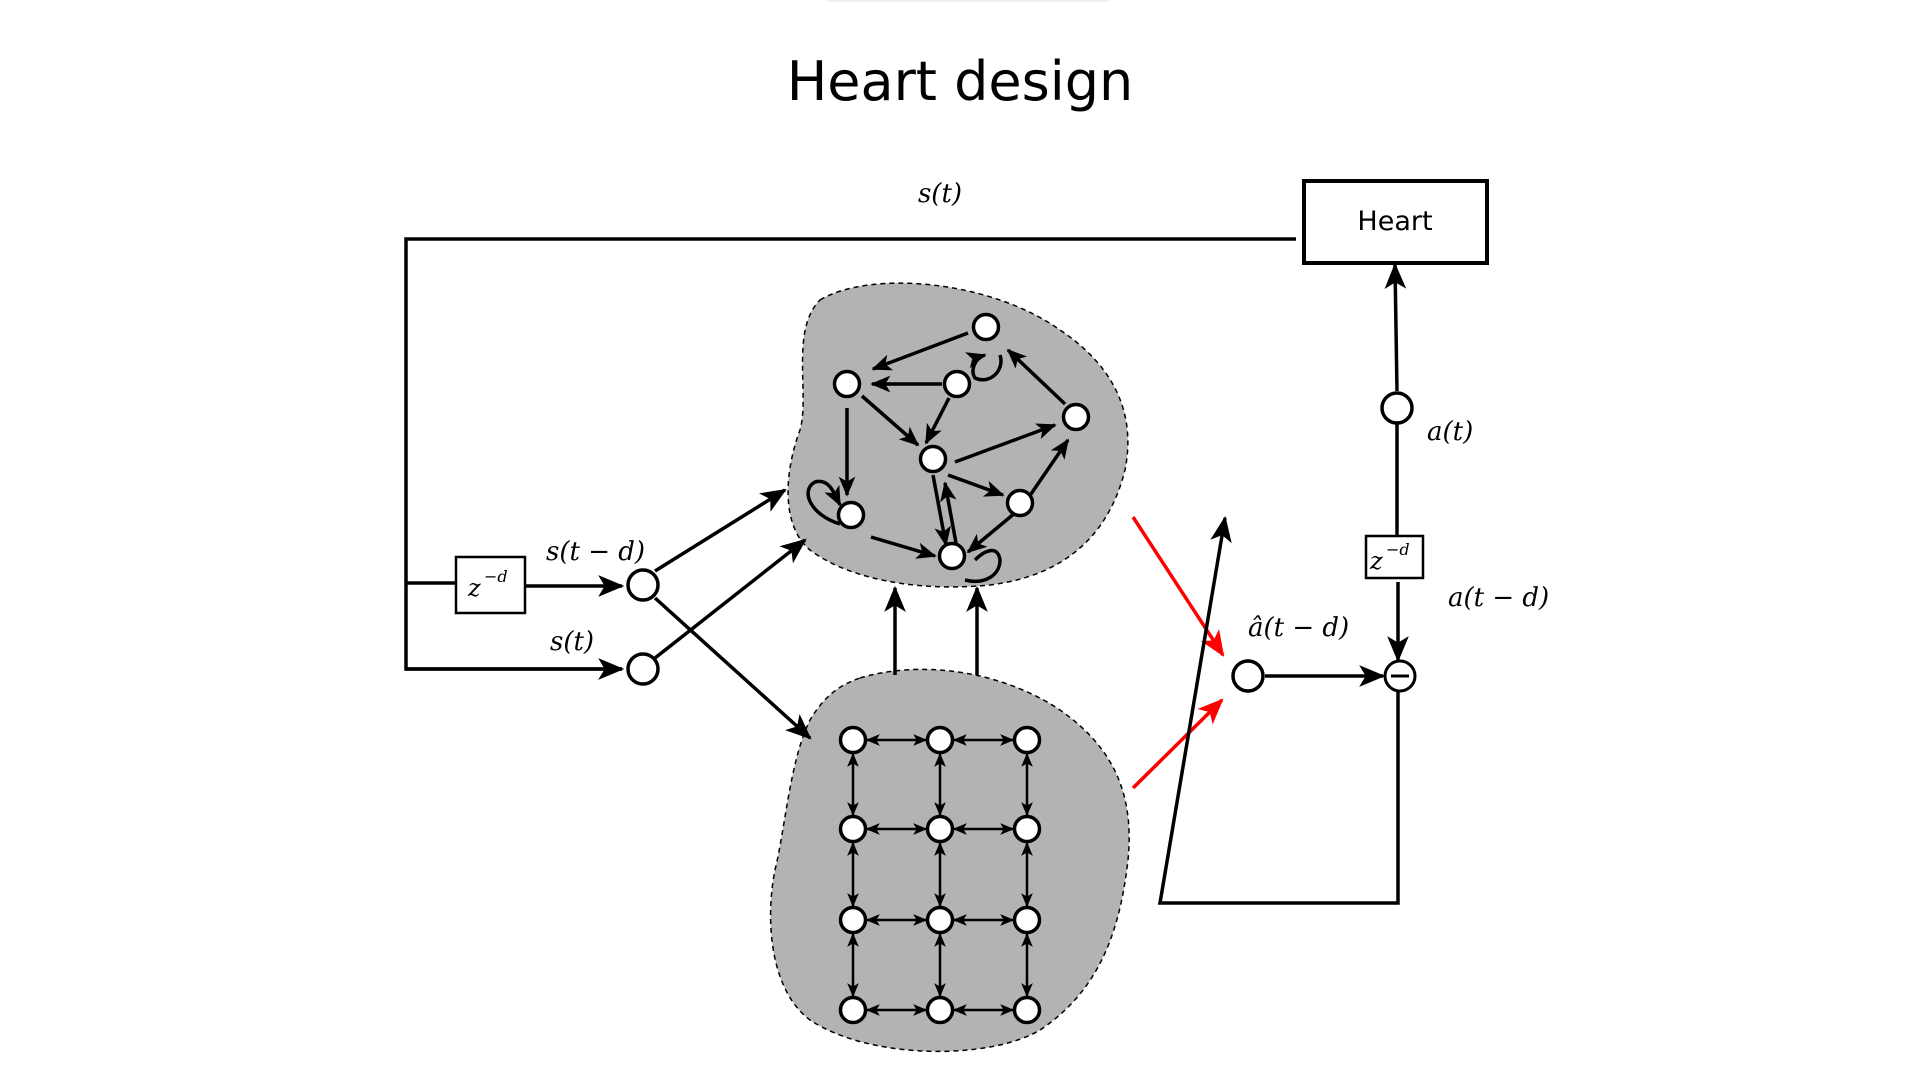 Image resolution: width=1920 pixels, height=1080 pixels. What do you see at coordinates (949, 860) in the screenshot?
I see `reservoir-blob-bottom` at bounding box center [949, 860].